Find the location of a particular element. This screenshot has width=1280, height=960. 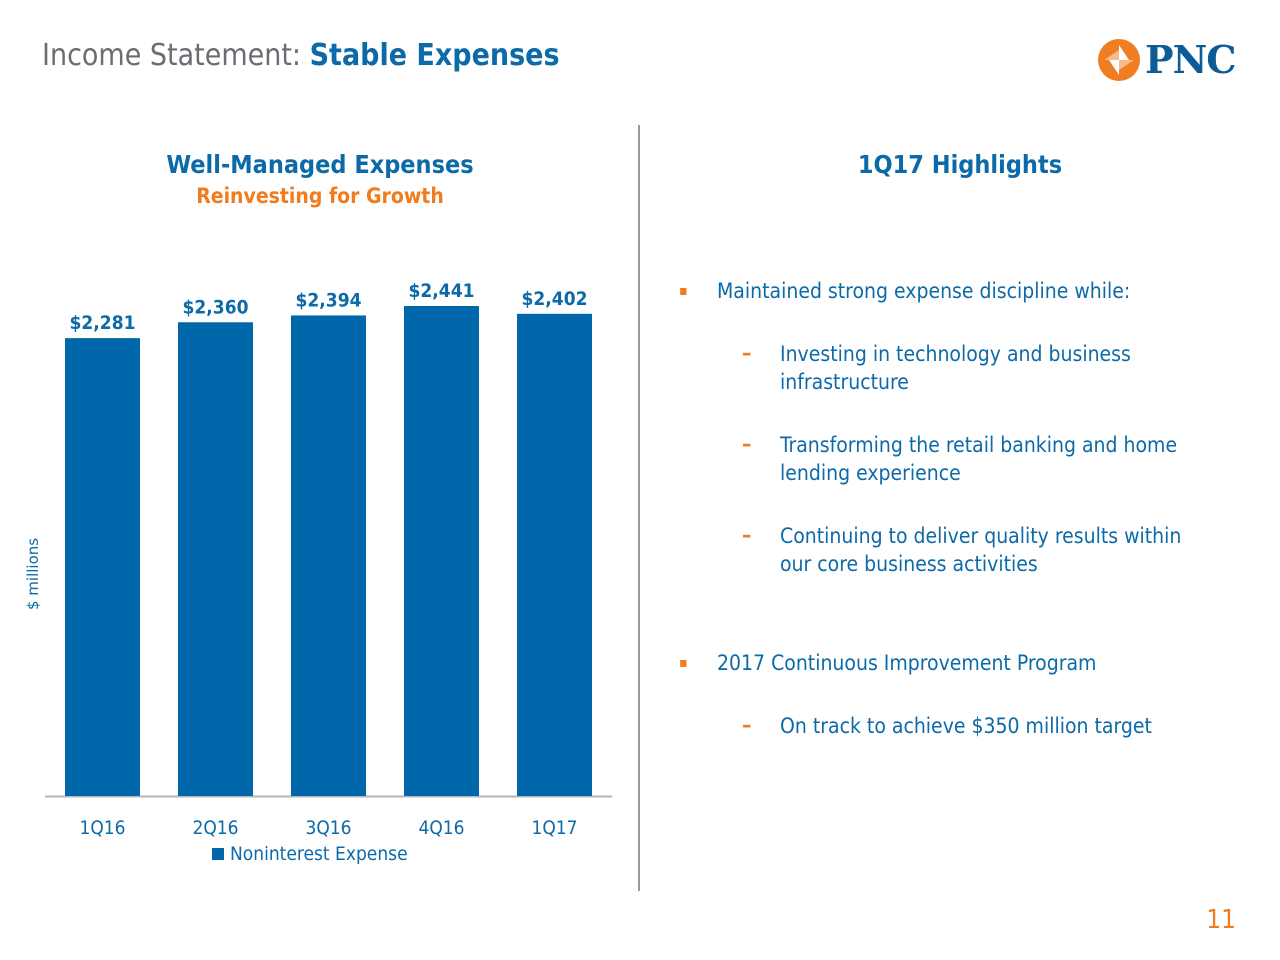

pnc-logo: PNC is located at coordinates (1168, 60).